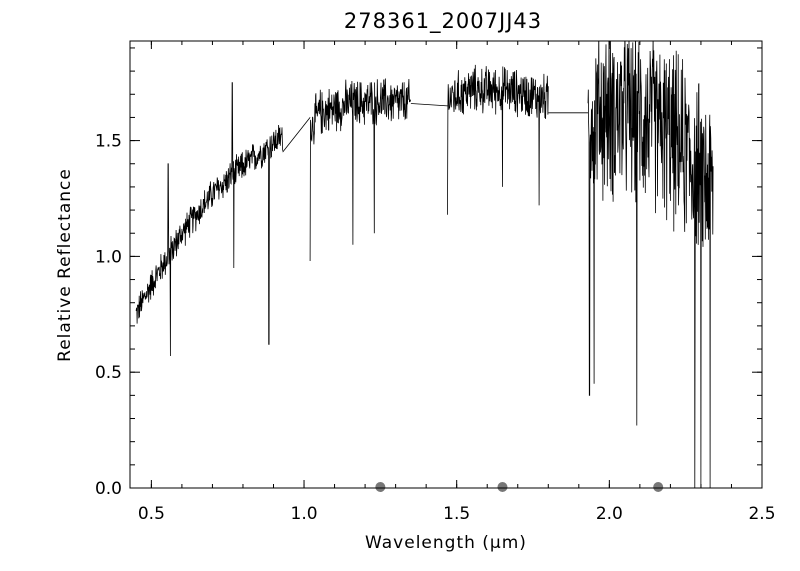 This screenshot has width=800, height=571. I want to click on y-tick-label: 1.5, so click(108, 142).